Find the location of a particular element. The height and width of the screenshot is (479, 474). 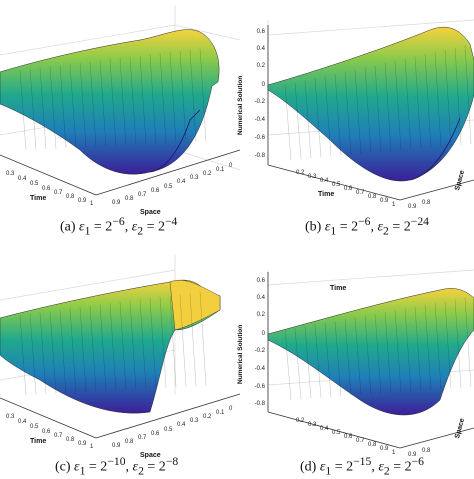

panel-b-time-label: Time is located at coordinates (326, 194).